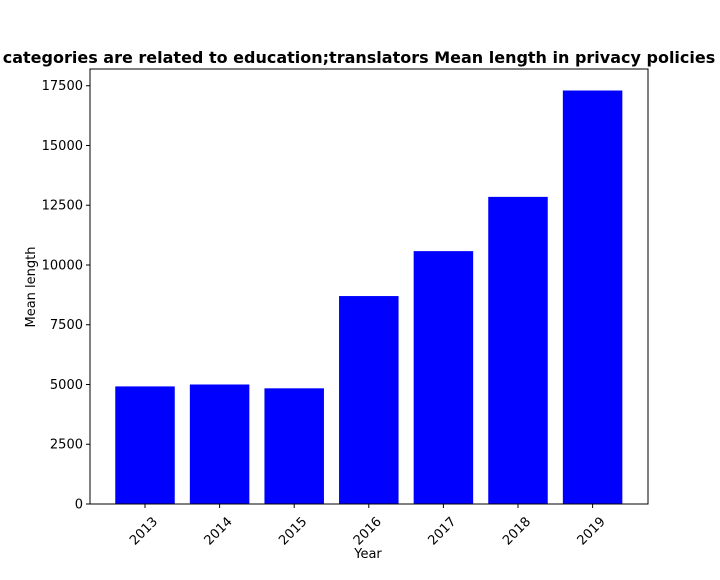 Image resolution: width=720 pixels, height=580 pixels. Describe the element at coordinates (517, 531) in the screenshot. I see `x-tick-label-2018: 2018` at that location.